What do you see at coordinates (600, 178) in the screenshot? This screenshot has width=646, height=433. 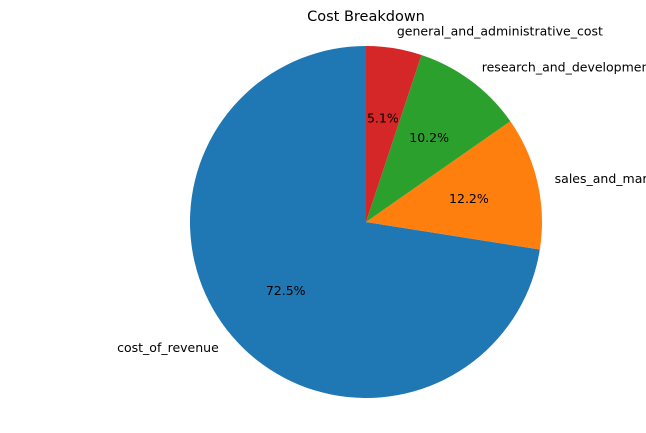 I see `slice-label-sales-and-marketing-cost: sales_and_marketing_cost` at bounding box center [600, 178].